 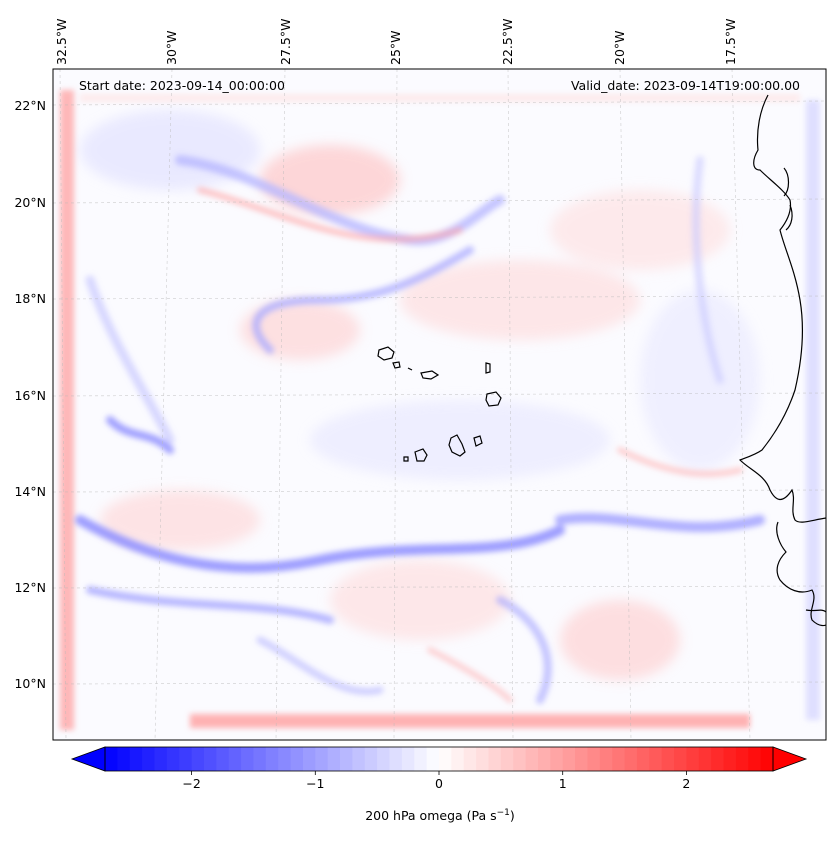 I want to click on colorbar-tick-label: 1, so click(x=563, y=783).